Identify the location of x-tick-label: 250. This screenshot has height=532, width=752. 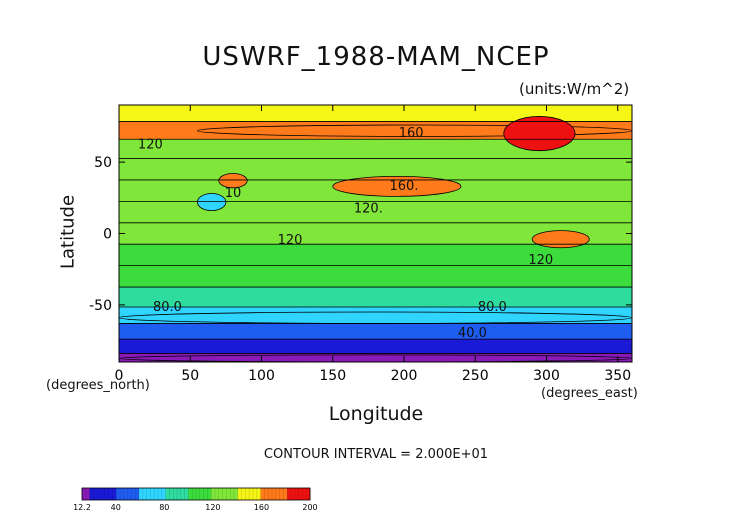
(475, 376).